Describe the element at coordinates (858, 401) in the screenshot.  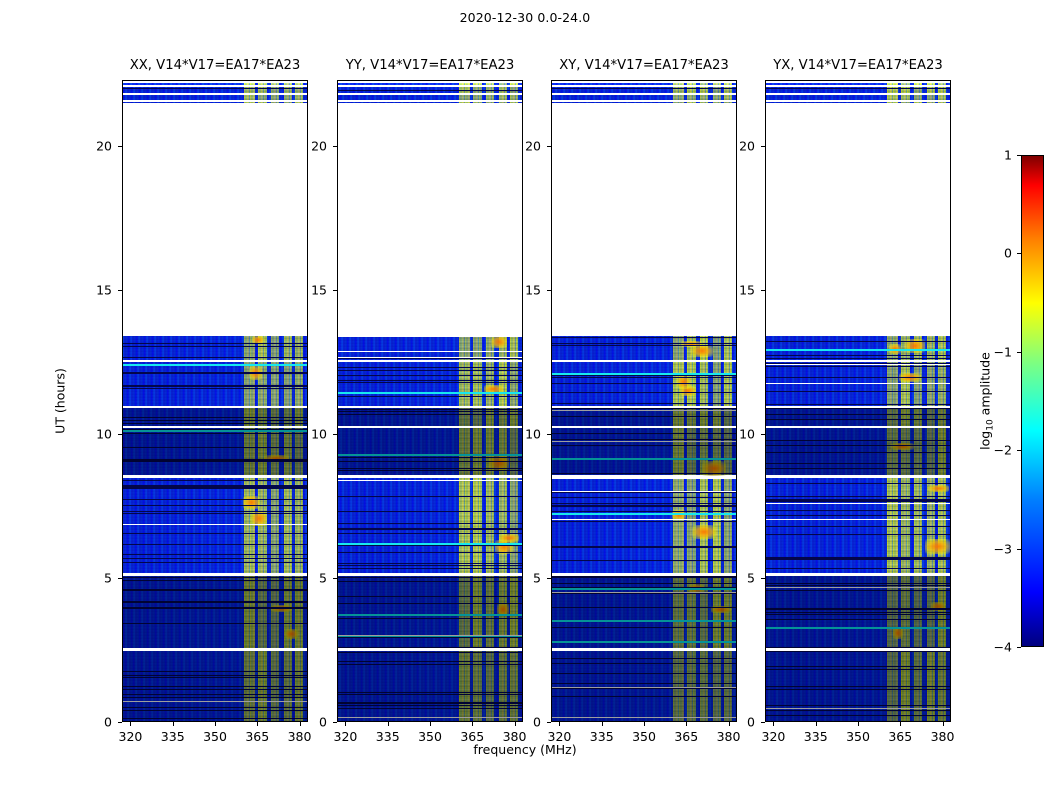
I see `heatmap-panel-yx` at that location.